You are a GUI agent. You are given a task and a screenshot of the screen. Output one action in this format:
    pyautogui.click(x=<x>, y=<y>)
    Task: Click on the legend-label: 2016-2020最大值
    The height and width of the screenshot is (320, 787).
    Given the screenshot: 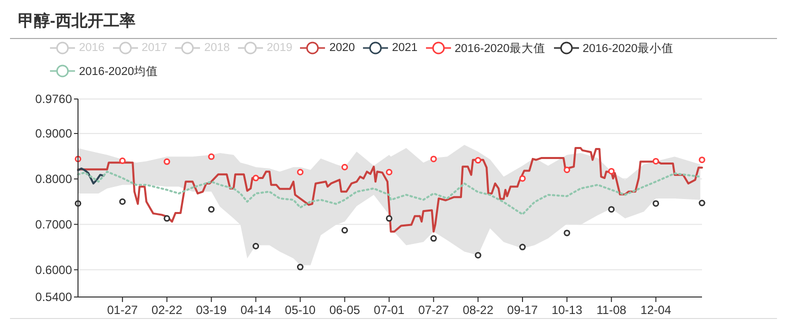 What is the action you would take?
    pyautogui.click(x=500, y=49)
    